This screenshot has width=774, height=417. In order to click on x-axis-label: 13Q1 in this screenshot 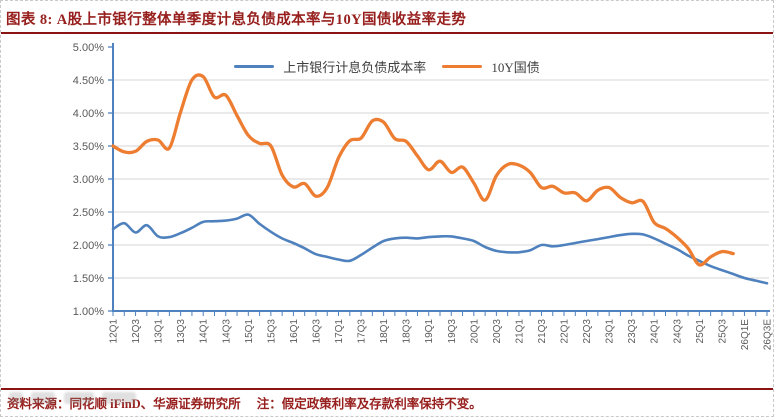, I will do `click(159, 331)`.